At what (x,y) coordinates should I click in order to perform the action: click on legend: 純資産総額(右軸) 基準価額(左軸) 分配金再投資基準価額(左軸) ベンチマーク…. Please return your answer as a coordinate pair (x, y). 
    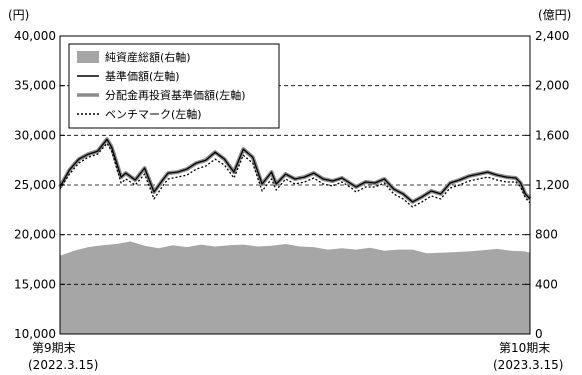
    Looking at the image, I should click on (174, 86).